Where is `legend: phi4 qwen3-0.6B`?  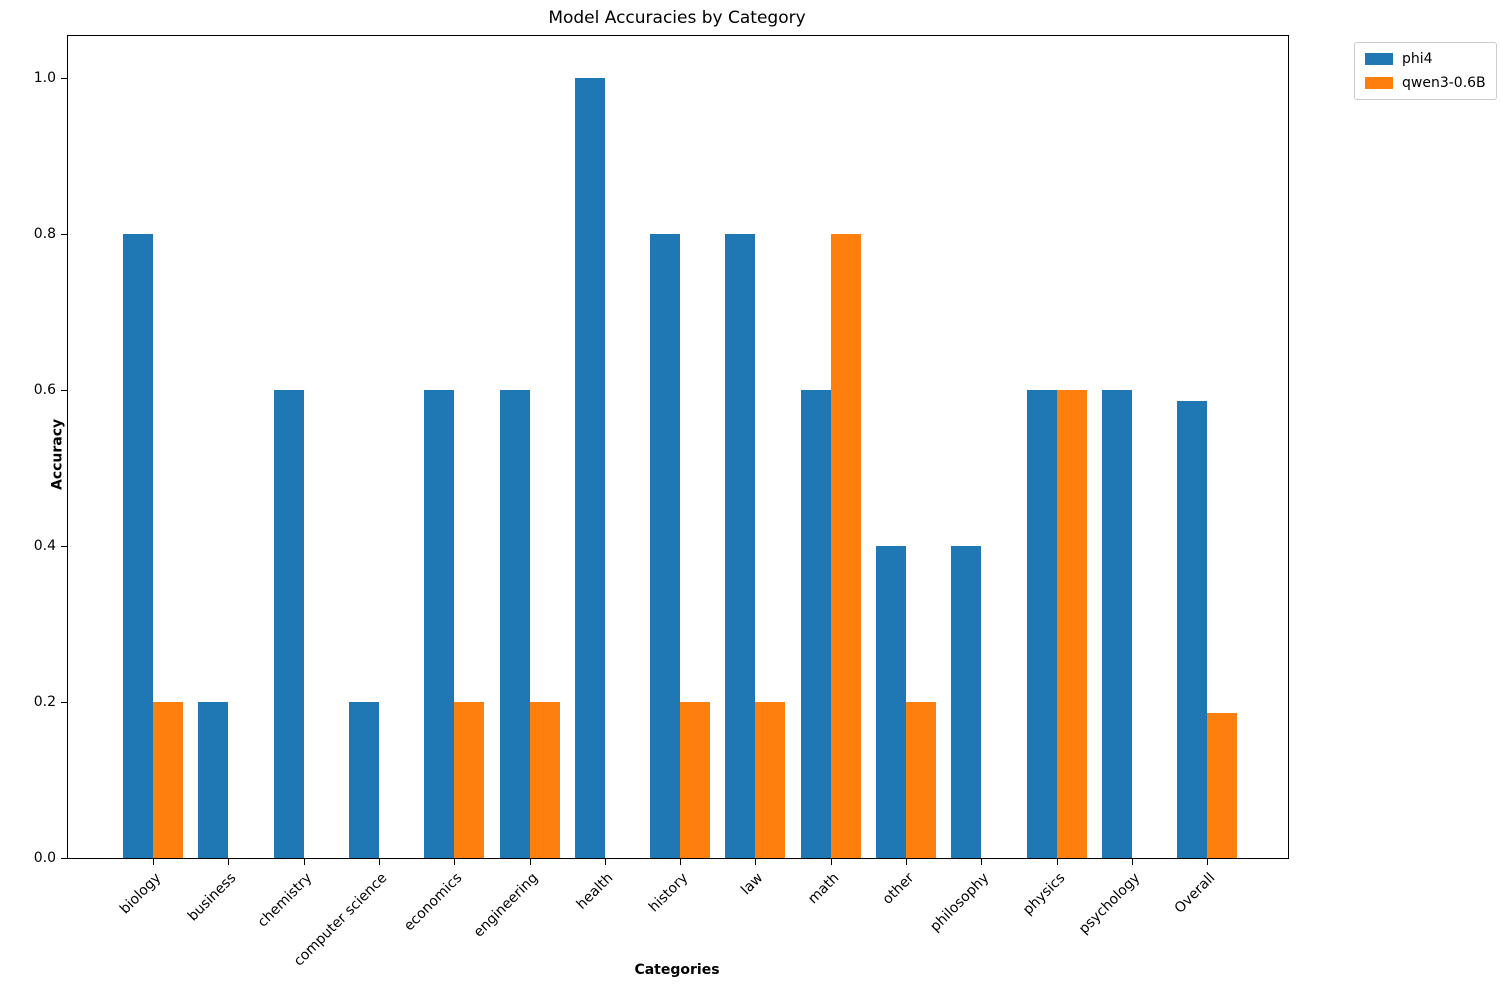
legend: phi4 qwen3-0.6B is located at coordinates (1425, 71).